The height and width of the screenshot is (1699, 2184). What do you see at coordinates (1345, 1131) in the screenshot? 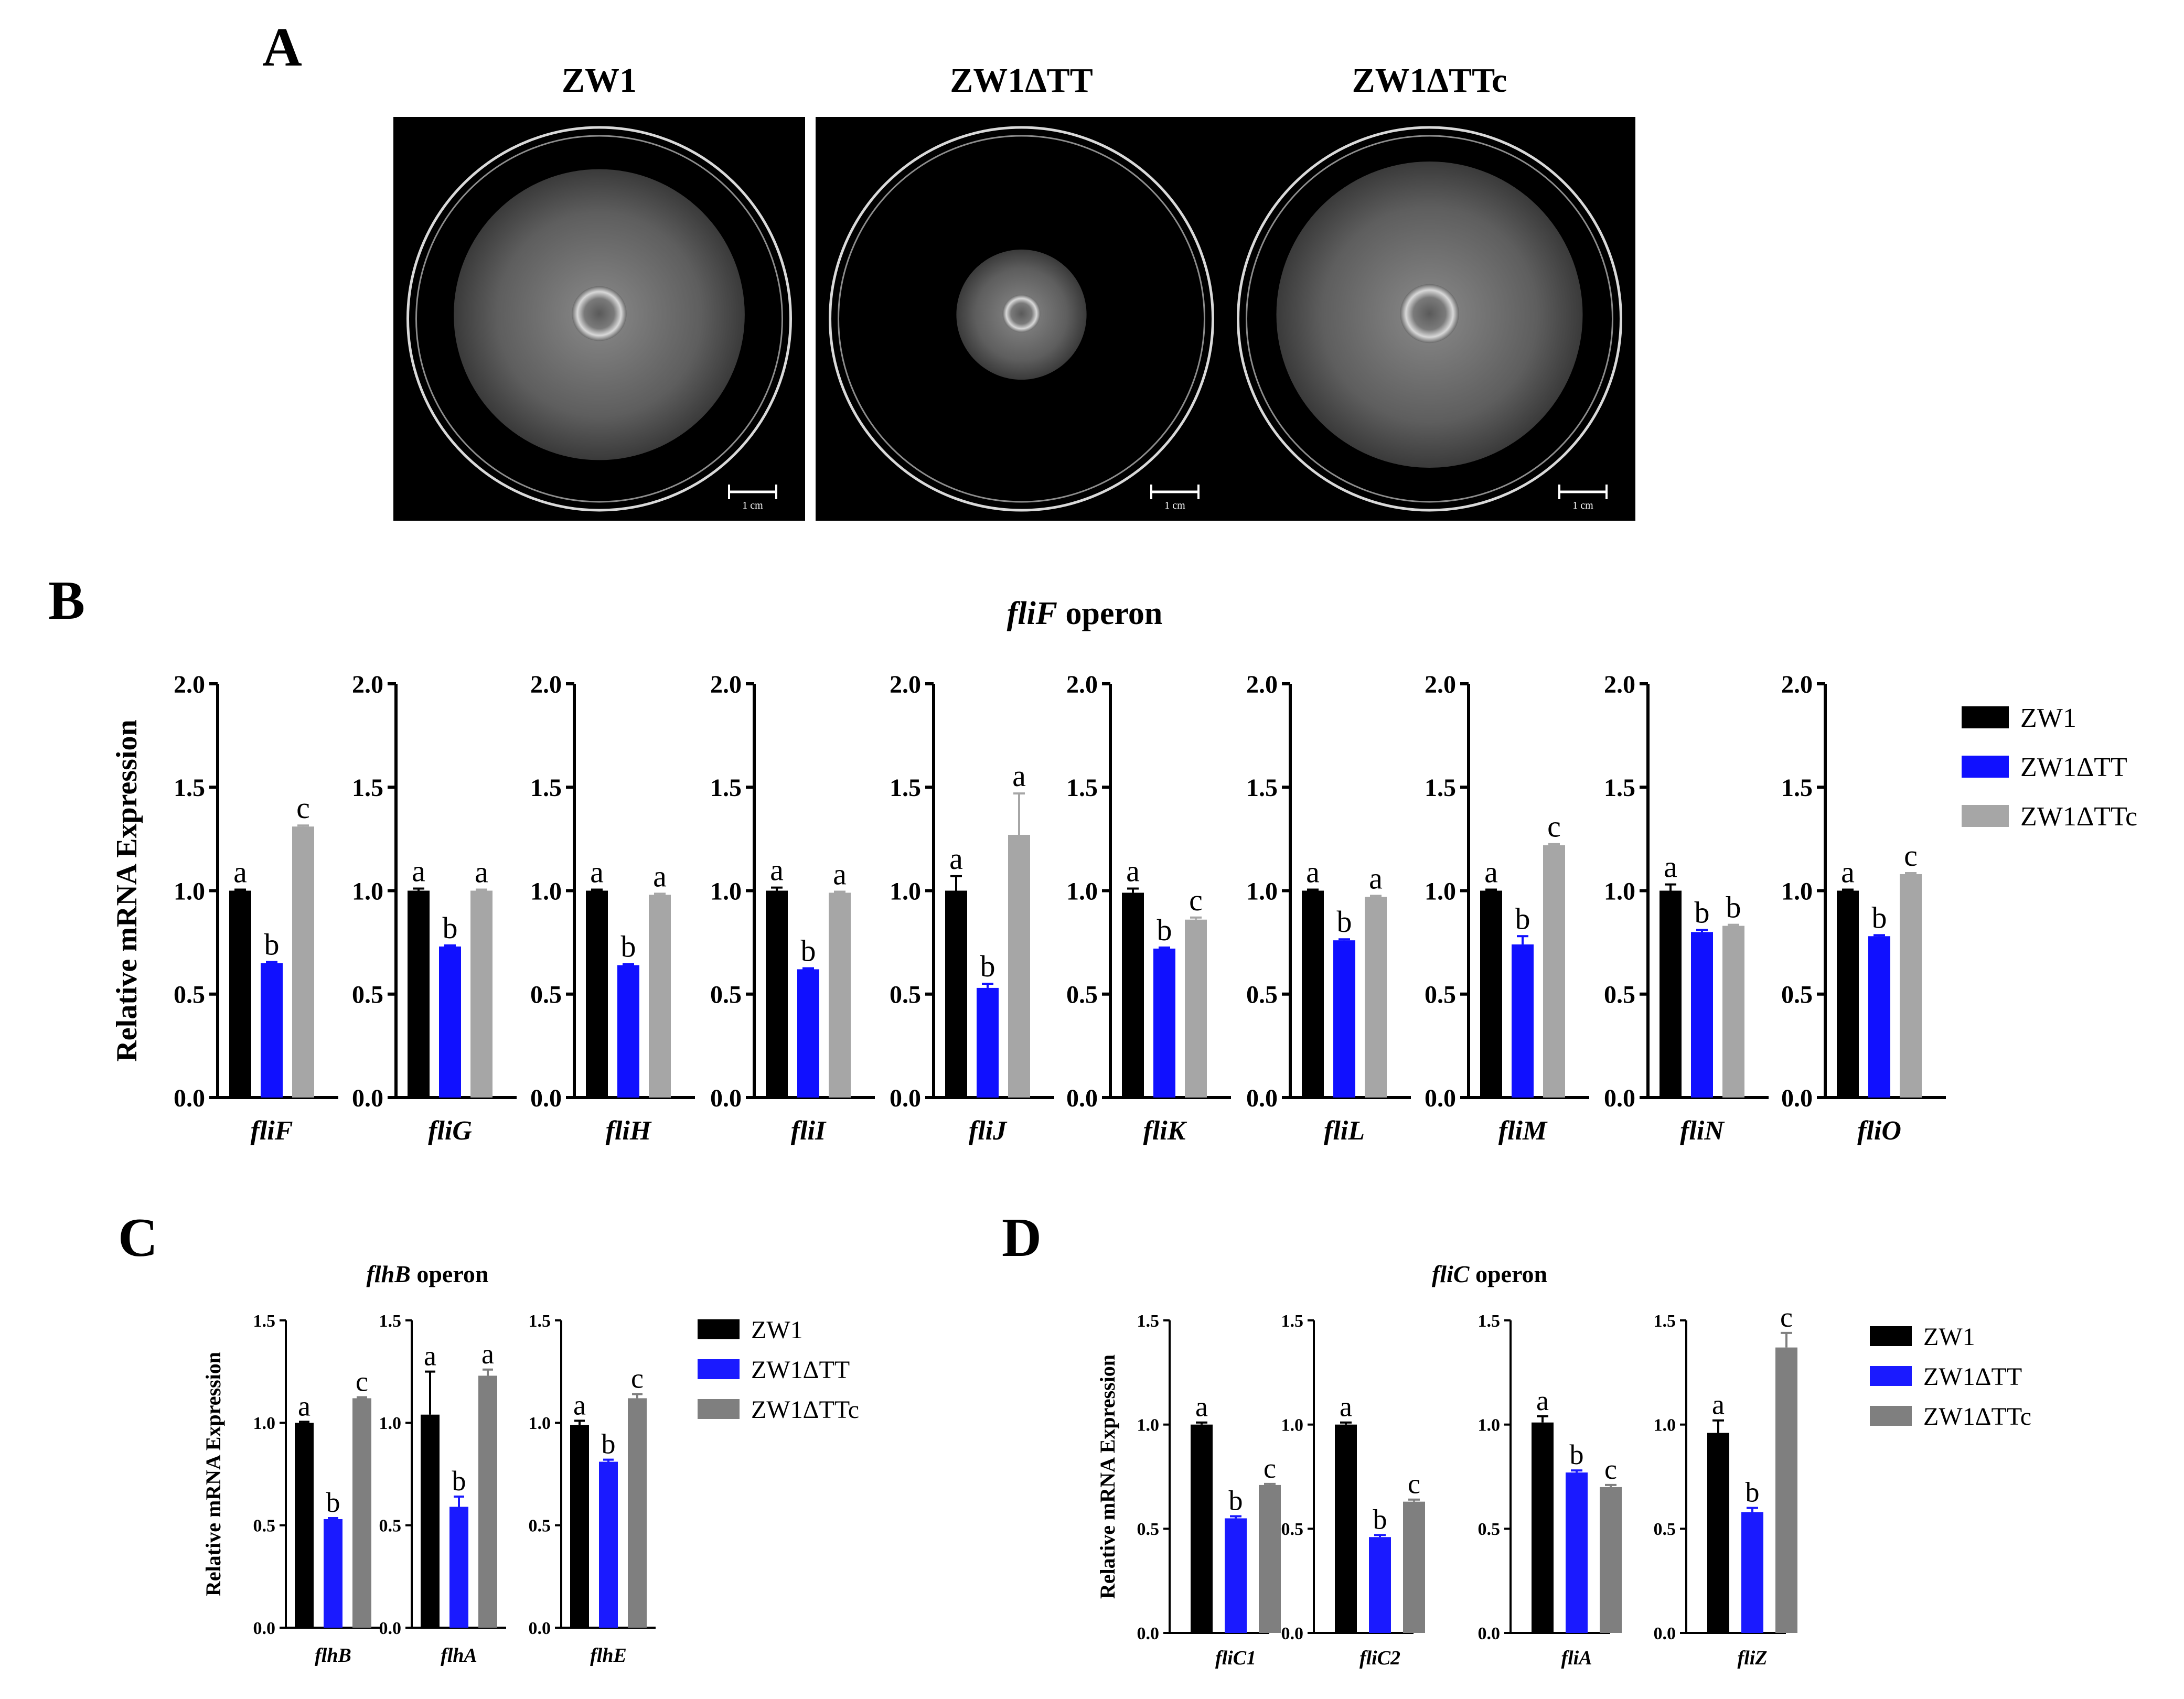
I see `gene-label: fliL` at bounding box center [1345, 1131].